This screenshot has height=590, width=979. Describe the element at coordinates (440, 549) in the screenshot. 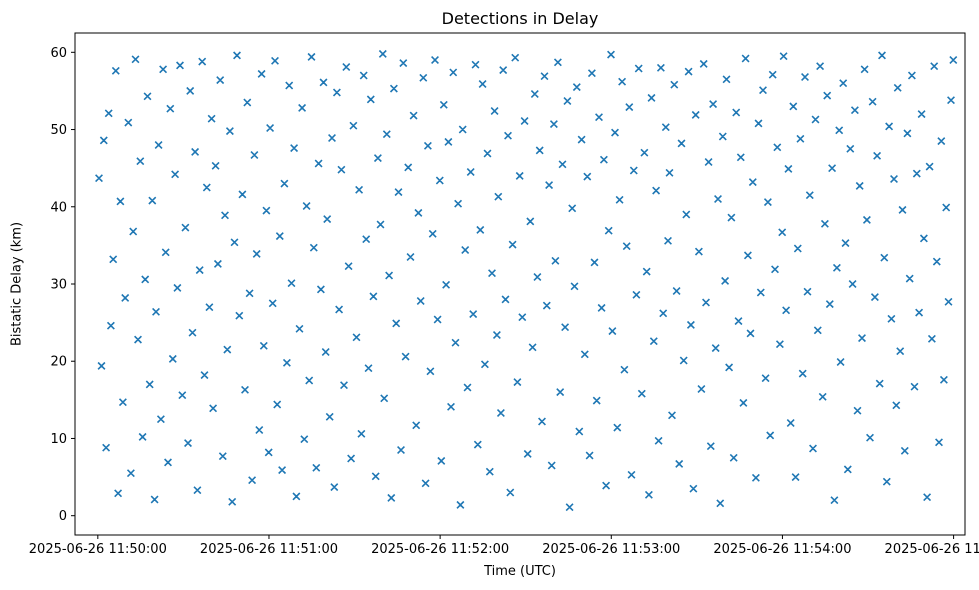

I see `x-tick-label: 2025-06-26 11:52:00` at that location.